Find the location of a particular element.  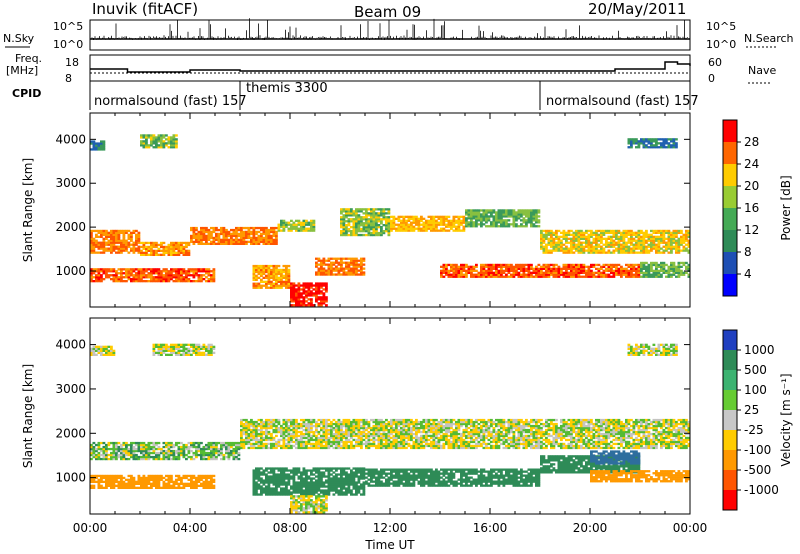

freq-trace is located at coordinates (390, 67).